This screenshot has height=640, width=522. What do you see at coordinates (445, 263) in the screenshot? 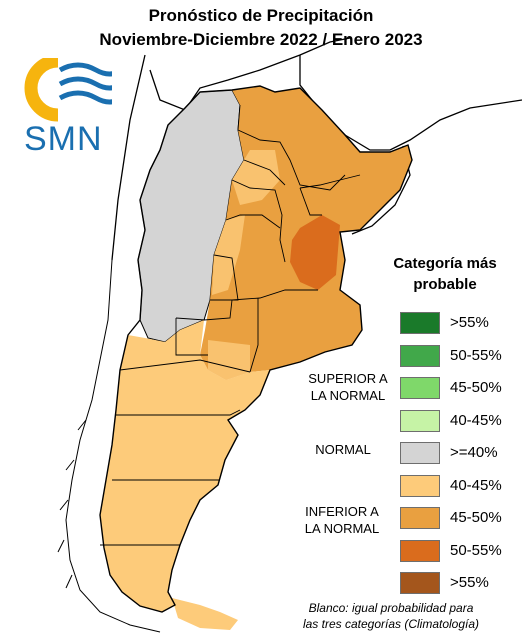
I see `legend-title-line1: Categoría más` at bounding box center [445, 263].